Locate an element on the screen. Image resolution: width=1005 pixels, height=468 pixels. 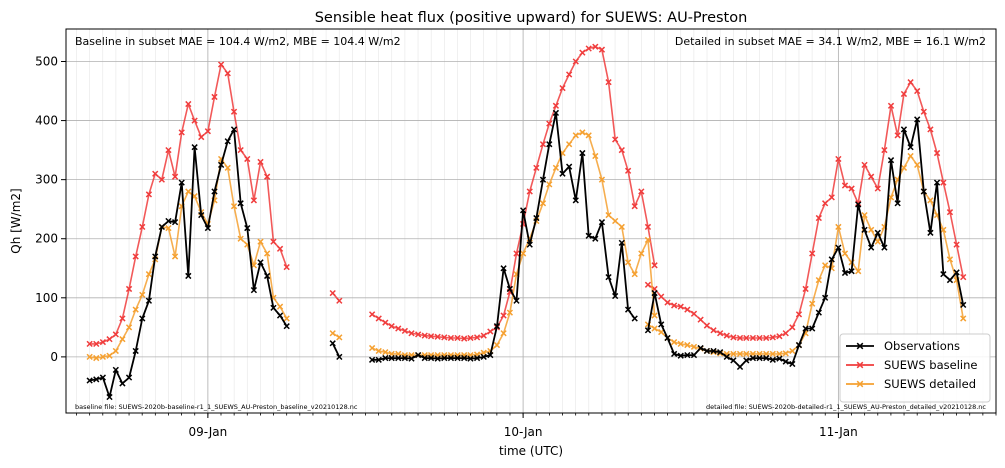
legend-label: Observations is located at coordinates (922, 346).